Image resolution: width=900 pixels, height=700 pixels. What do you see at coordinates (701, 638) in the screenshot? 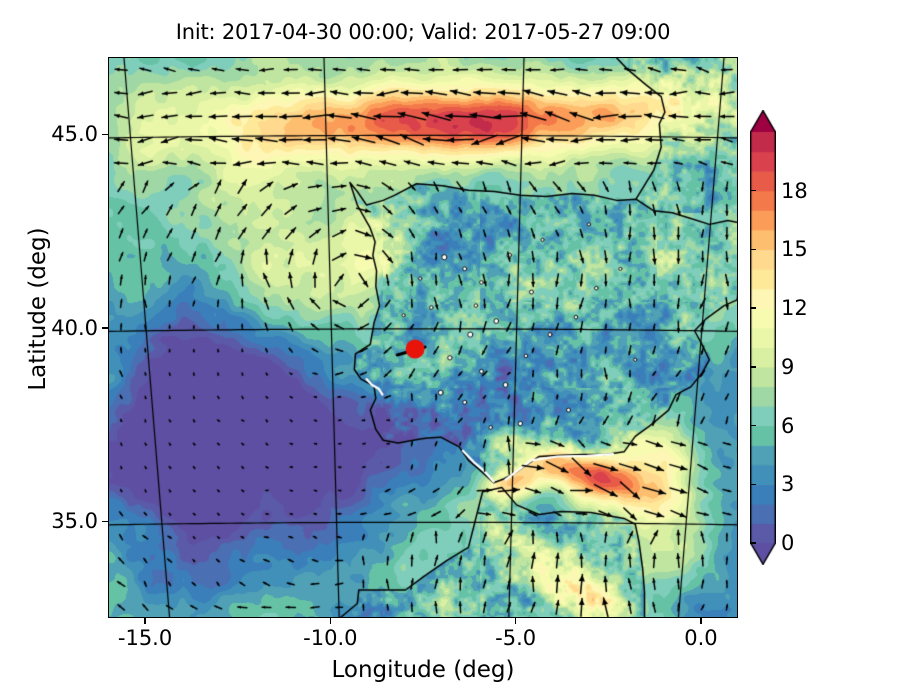
I see `x-tick-label: 0.0` at bounding box center [701, 638].